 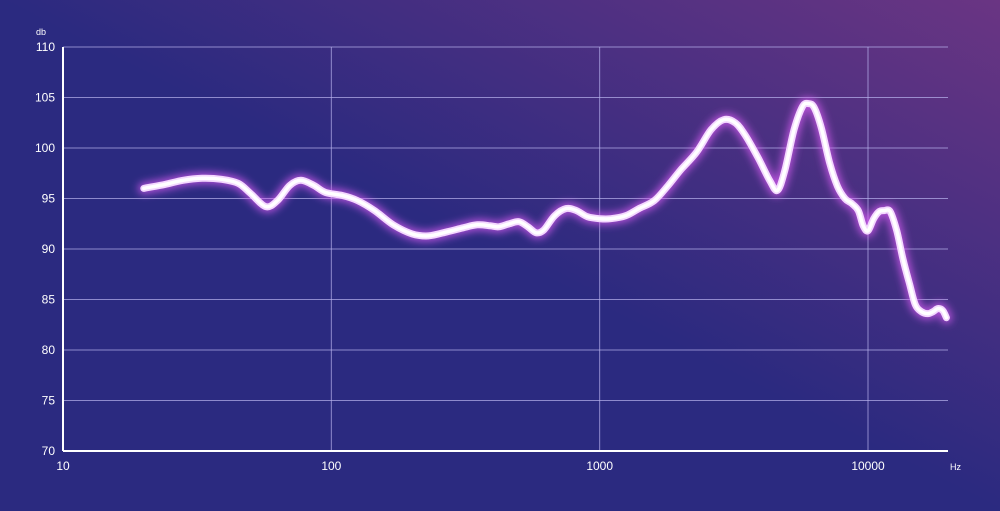 I want to click on y-tick-label: 80, so click(x=49, y=350).